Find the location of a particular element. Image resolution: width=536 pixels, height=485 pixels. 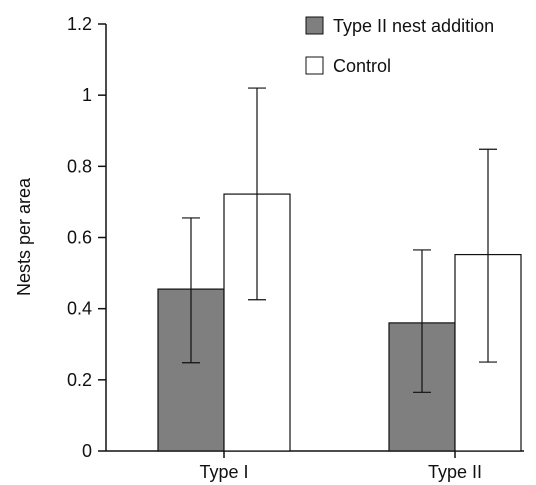

y-ticks: 0 0.2 0.4 0.6 0.8 1 1.2 is located at coordinates (86, 237).